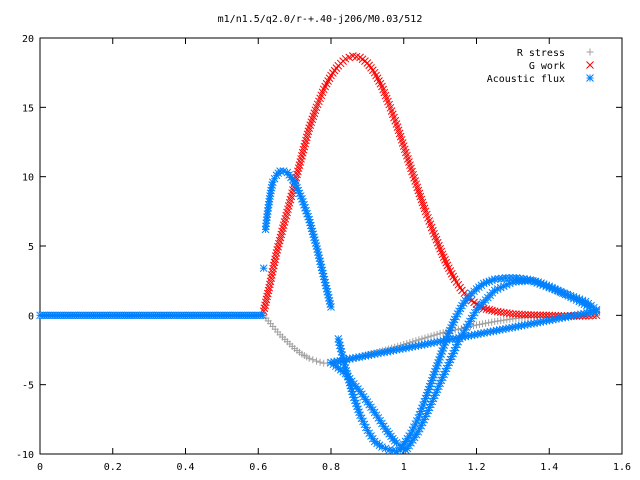 This screenshot has width=640, height=480. Describe the element at coordinates (404, 467) in the screenshot. I see `x-tick-label: 1` at that location.